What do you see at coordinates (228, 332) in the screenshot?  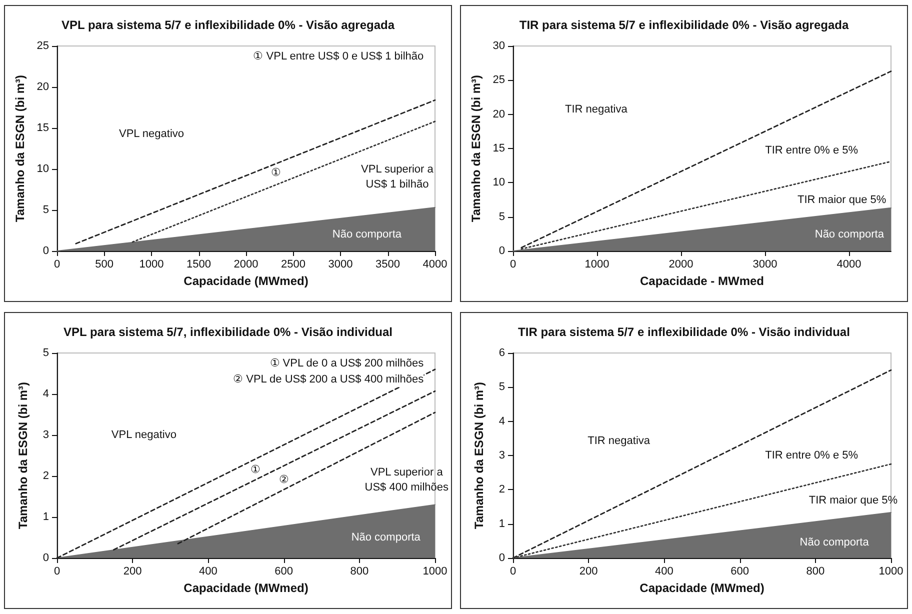 I see `chart-title: VPL para sistema 5/7, inflexibilidade 0% - Visão individual` at bounding box center [228, 332].